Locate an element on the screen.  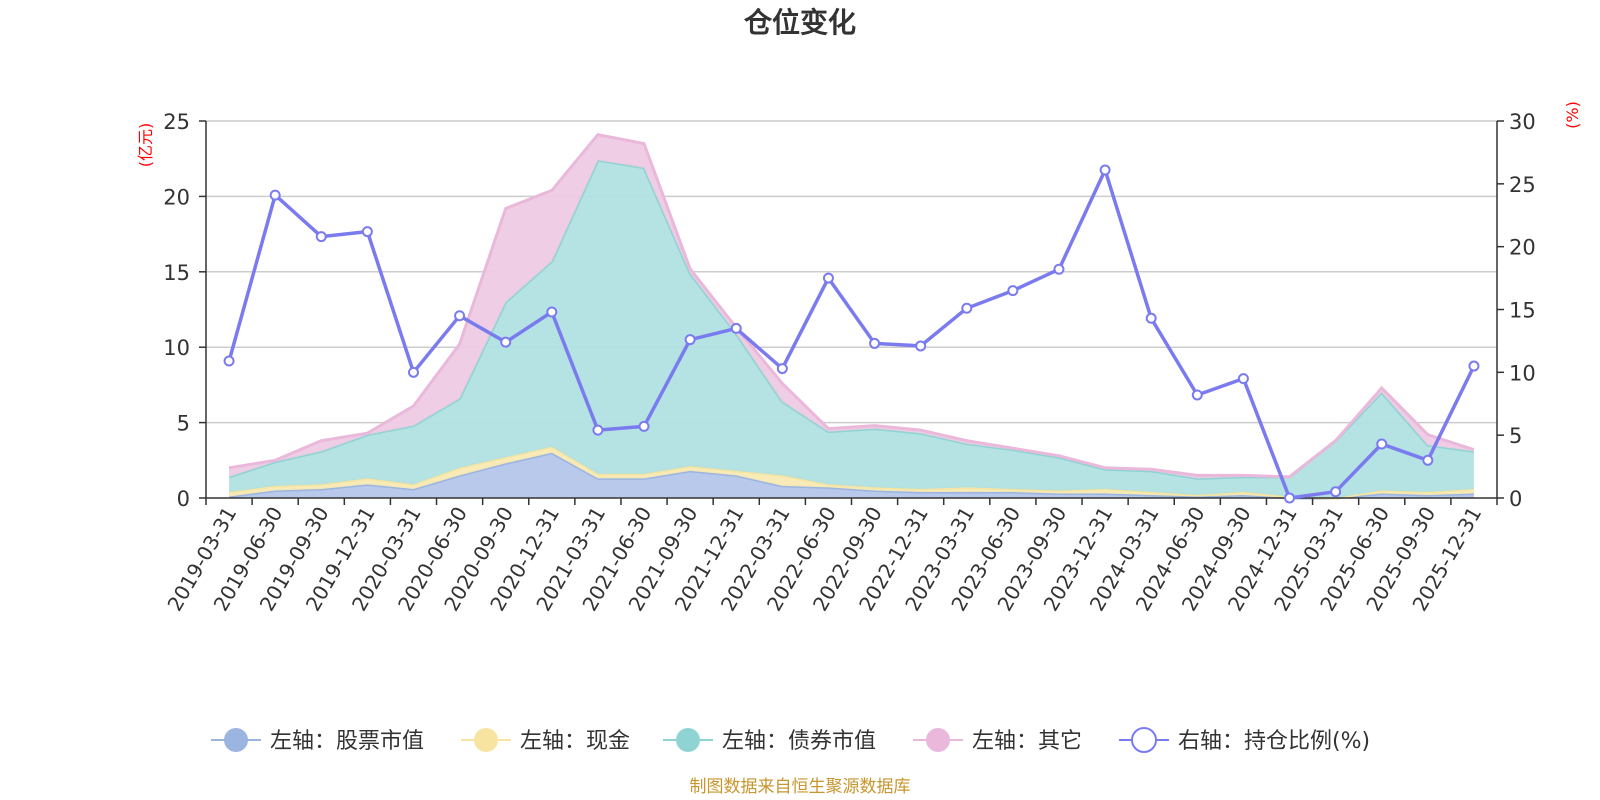
legend: 左轴：股票市值 左轴：现金 左轴：债券市值 左轴：其它 右轴：持仓比例(%) is located at coordinates (790, 740).